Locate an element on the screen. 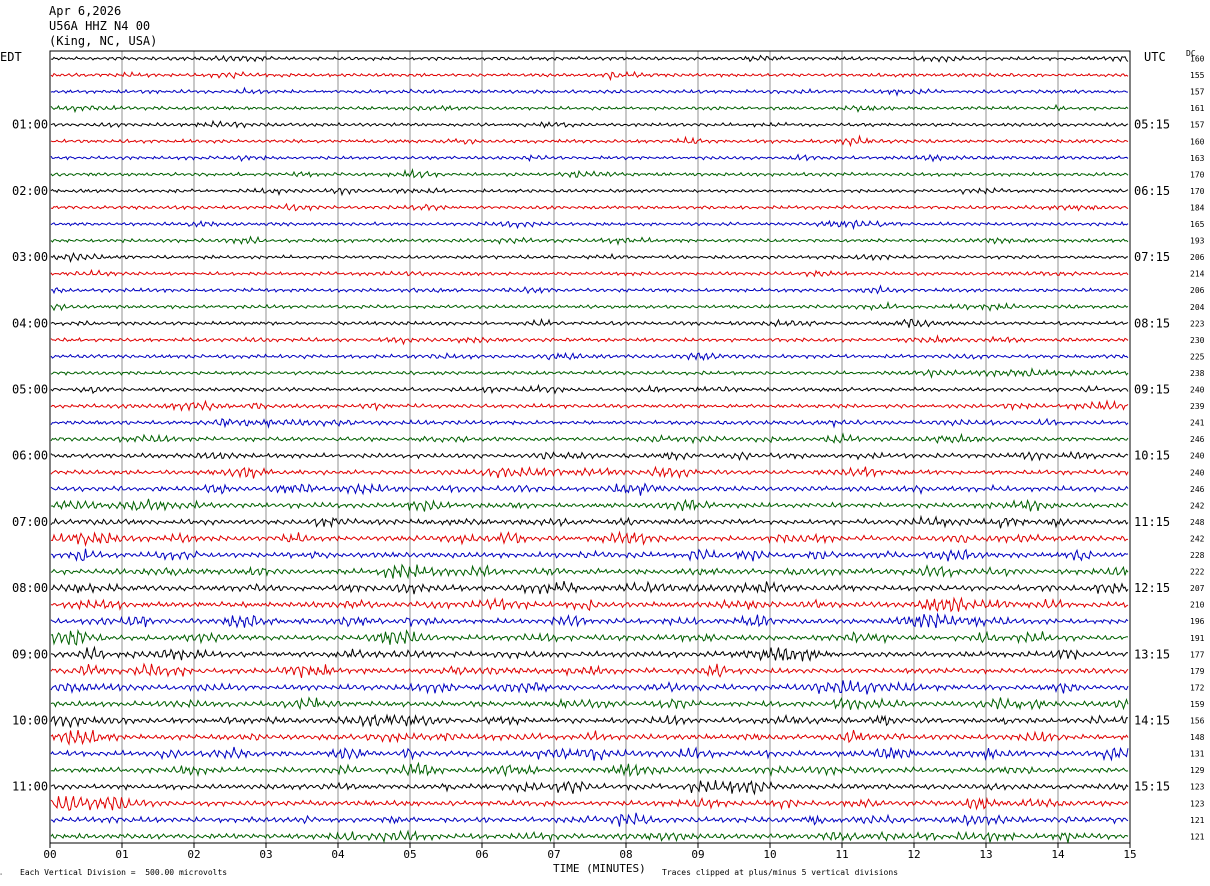 The image size is (1210, 886). dc-offset-value: 184 is located at coordinates (1197, 207).